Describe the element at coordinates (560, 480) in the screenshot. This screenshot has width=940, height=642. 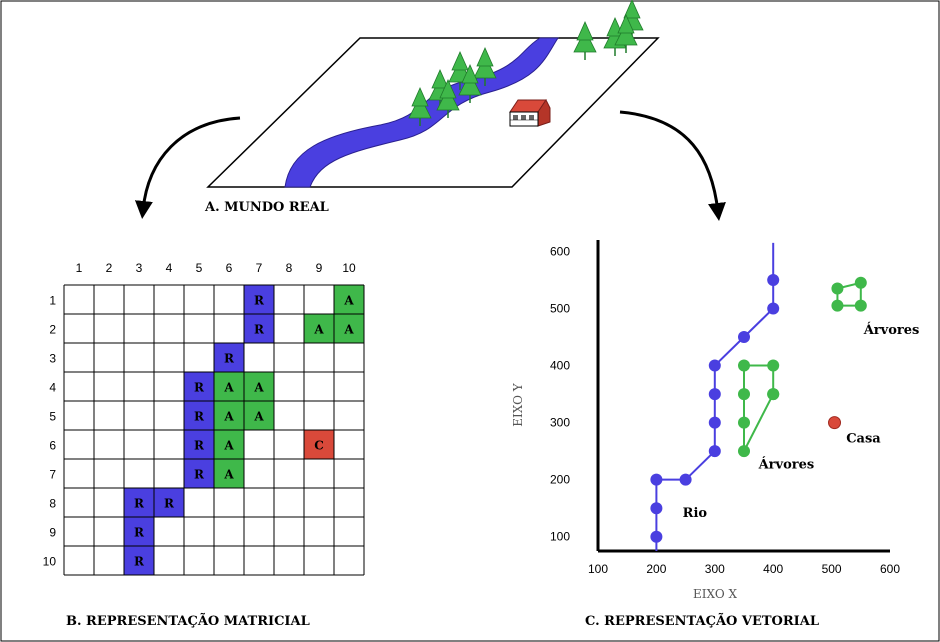
I see `y-tick-label: 200` at that location.